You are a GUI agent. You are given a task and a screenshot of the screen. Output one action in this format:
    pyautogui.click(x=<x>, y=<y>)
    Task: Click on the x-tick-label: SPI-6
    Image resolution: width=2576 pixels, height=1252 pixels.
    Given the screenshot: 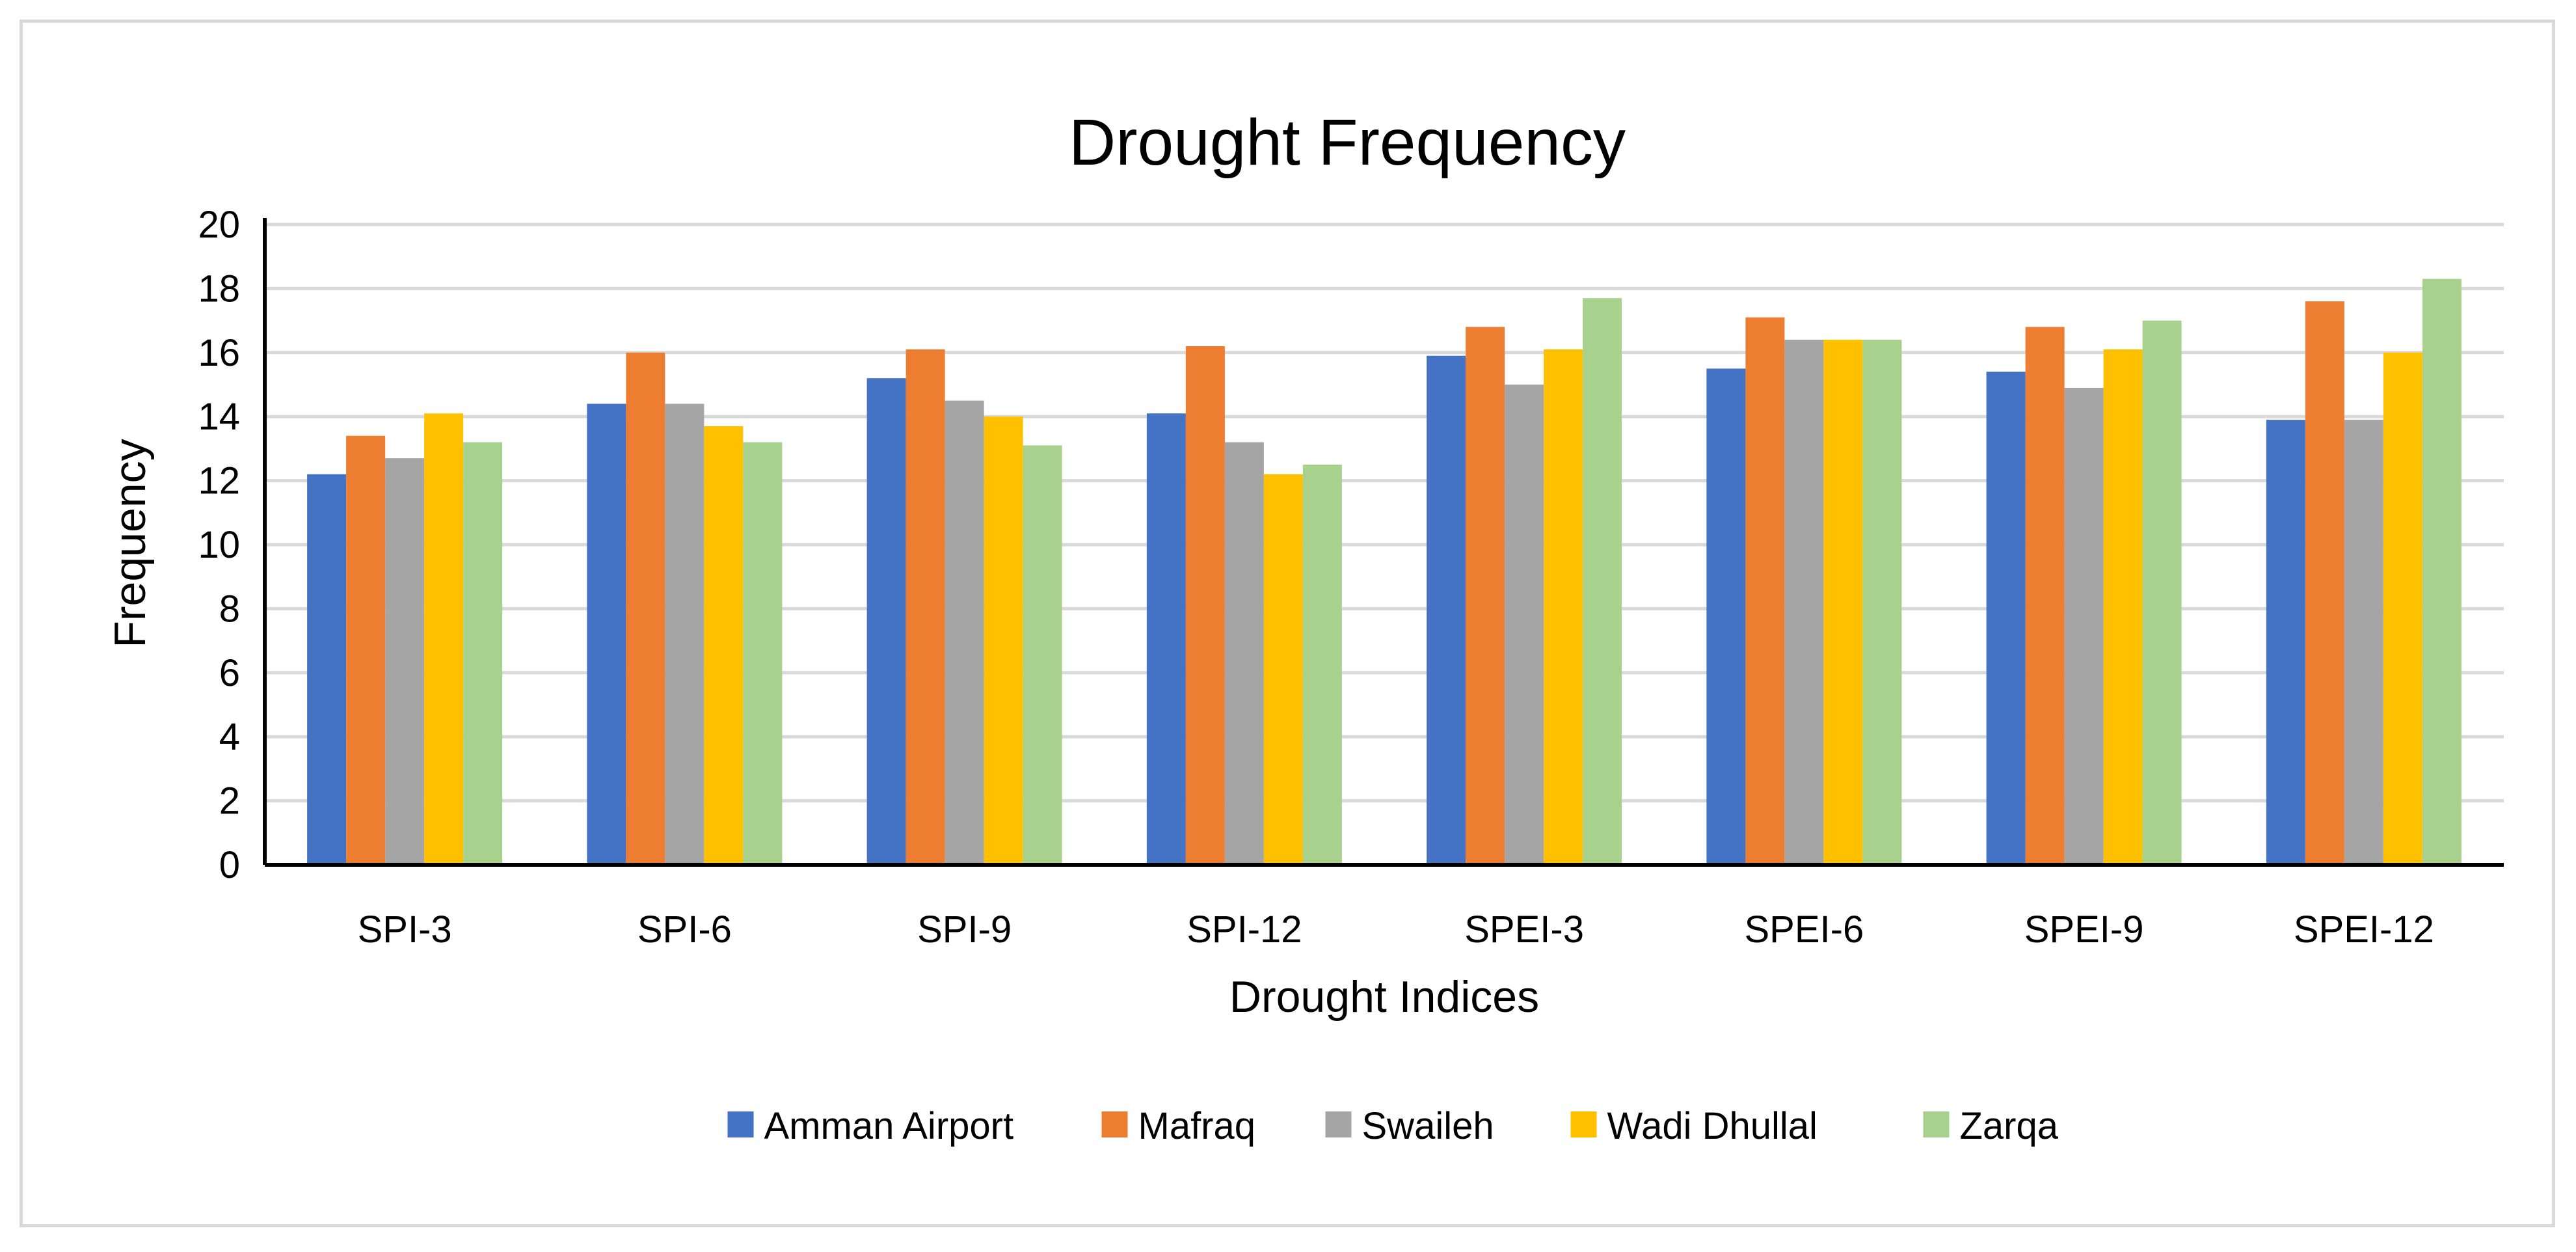 What is the action you would take?
    pyautogui.click(x=684, y=930)
    